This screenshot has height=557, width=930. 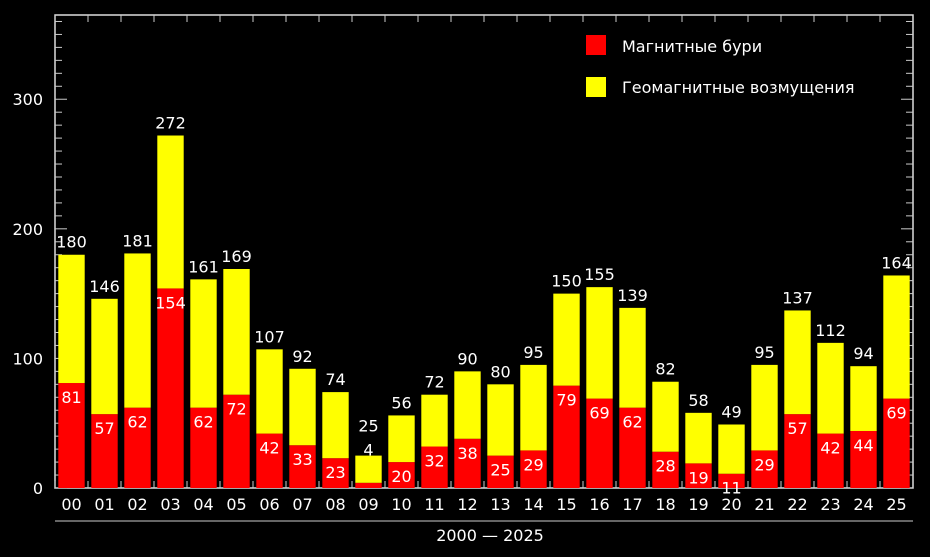 What do you see at coordinates (236, 256) in the screenshot?
I see `total-value-label: 169` at bounding box center [236, 256].